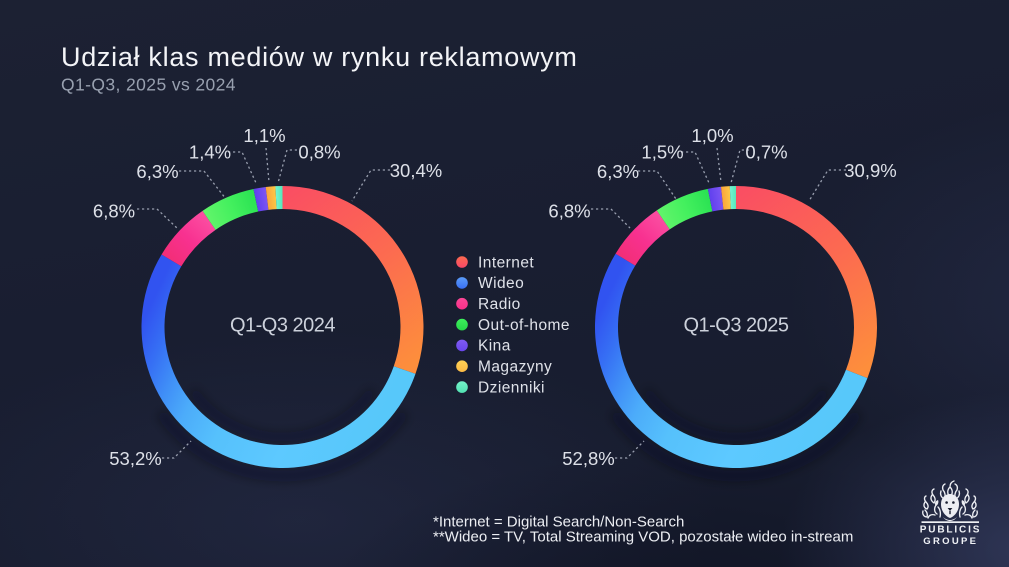 The width and height of the screenshot is (1009, 567). What do you see at coordinates (950, 541) in the screenshot?
I see `svg-text: GROUPE` at bounding box center [950, 541].